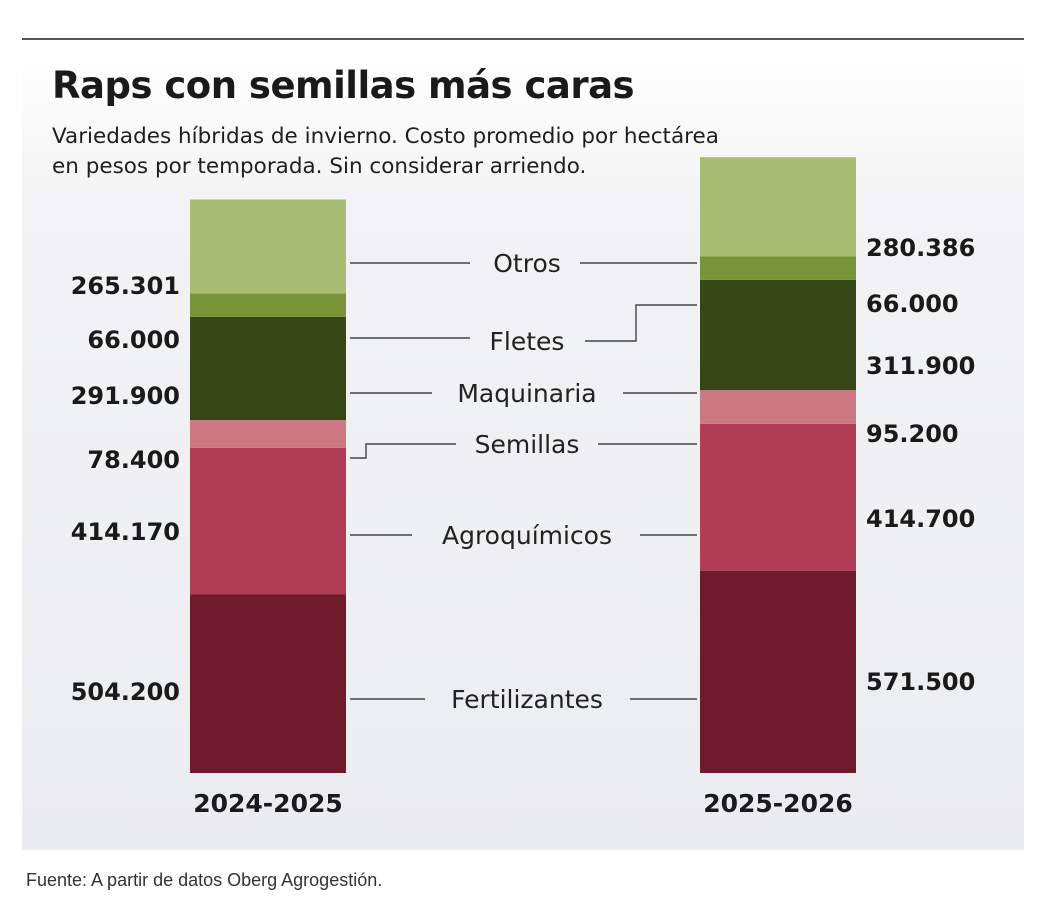  I want to click on series-label-maquinaria: Maquinaria, so click(526, 393).